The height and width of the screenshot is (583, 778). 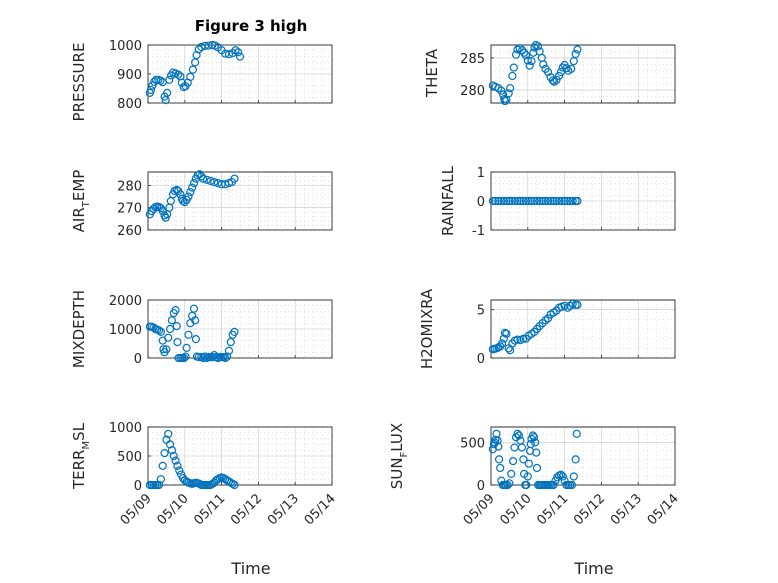 I want to click on panel-theta: 280 285, so click(x=568, y=73).